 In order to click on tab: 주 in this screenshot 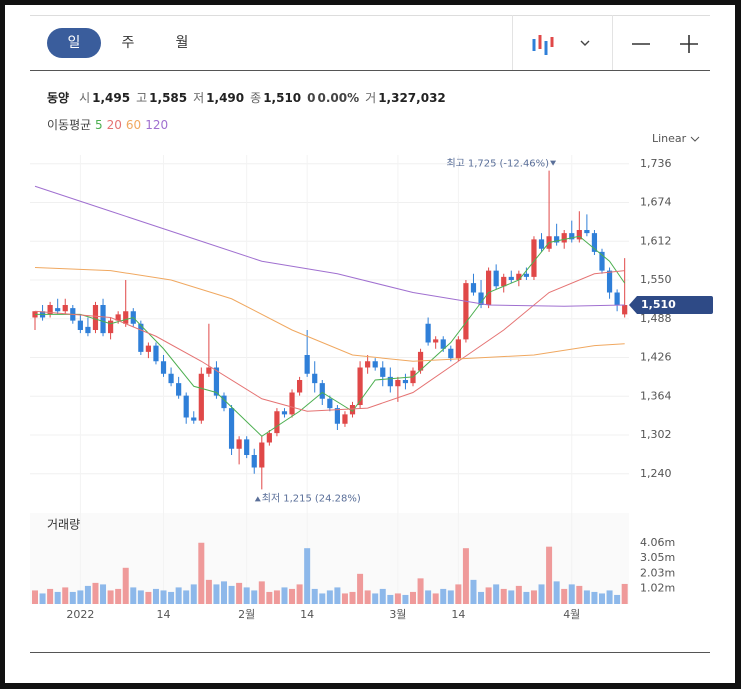, I will do `click(128, 43)`.